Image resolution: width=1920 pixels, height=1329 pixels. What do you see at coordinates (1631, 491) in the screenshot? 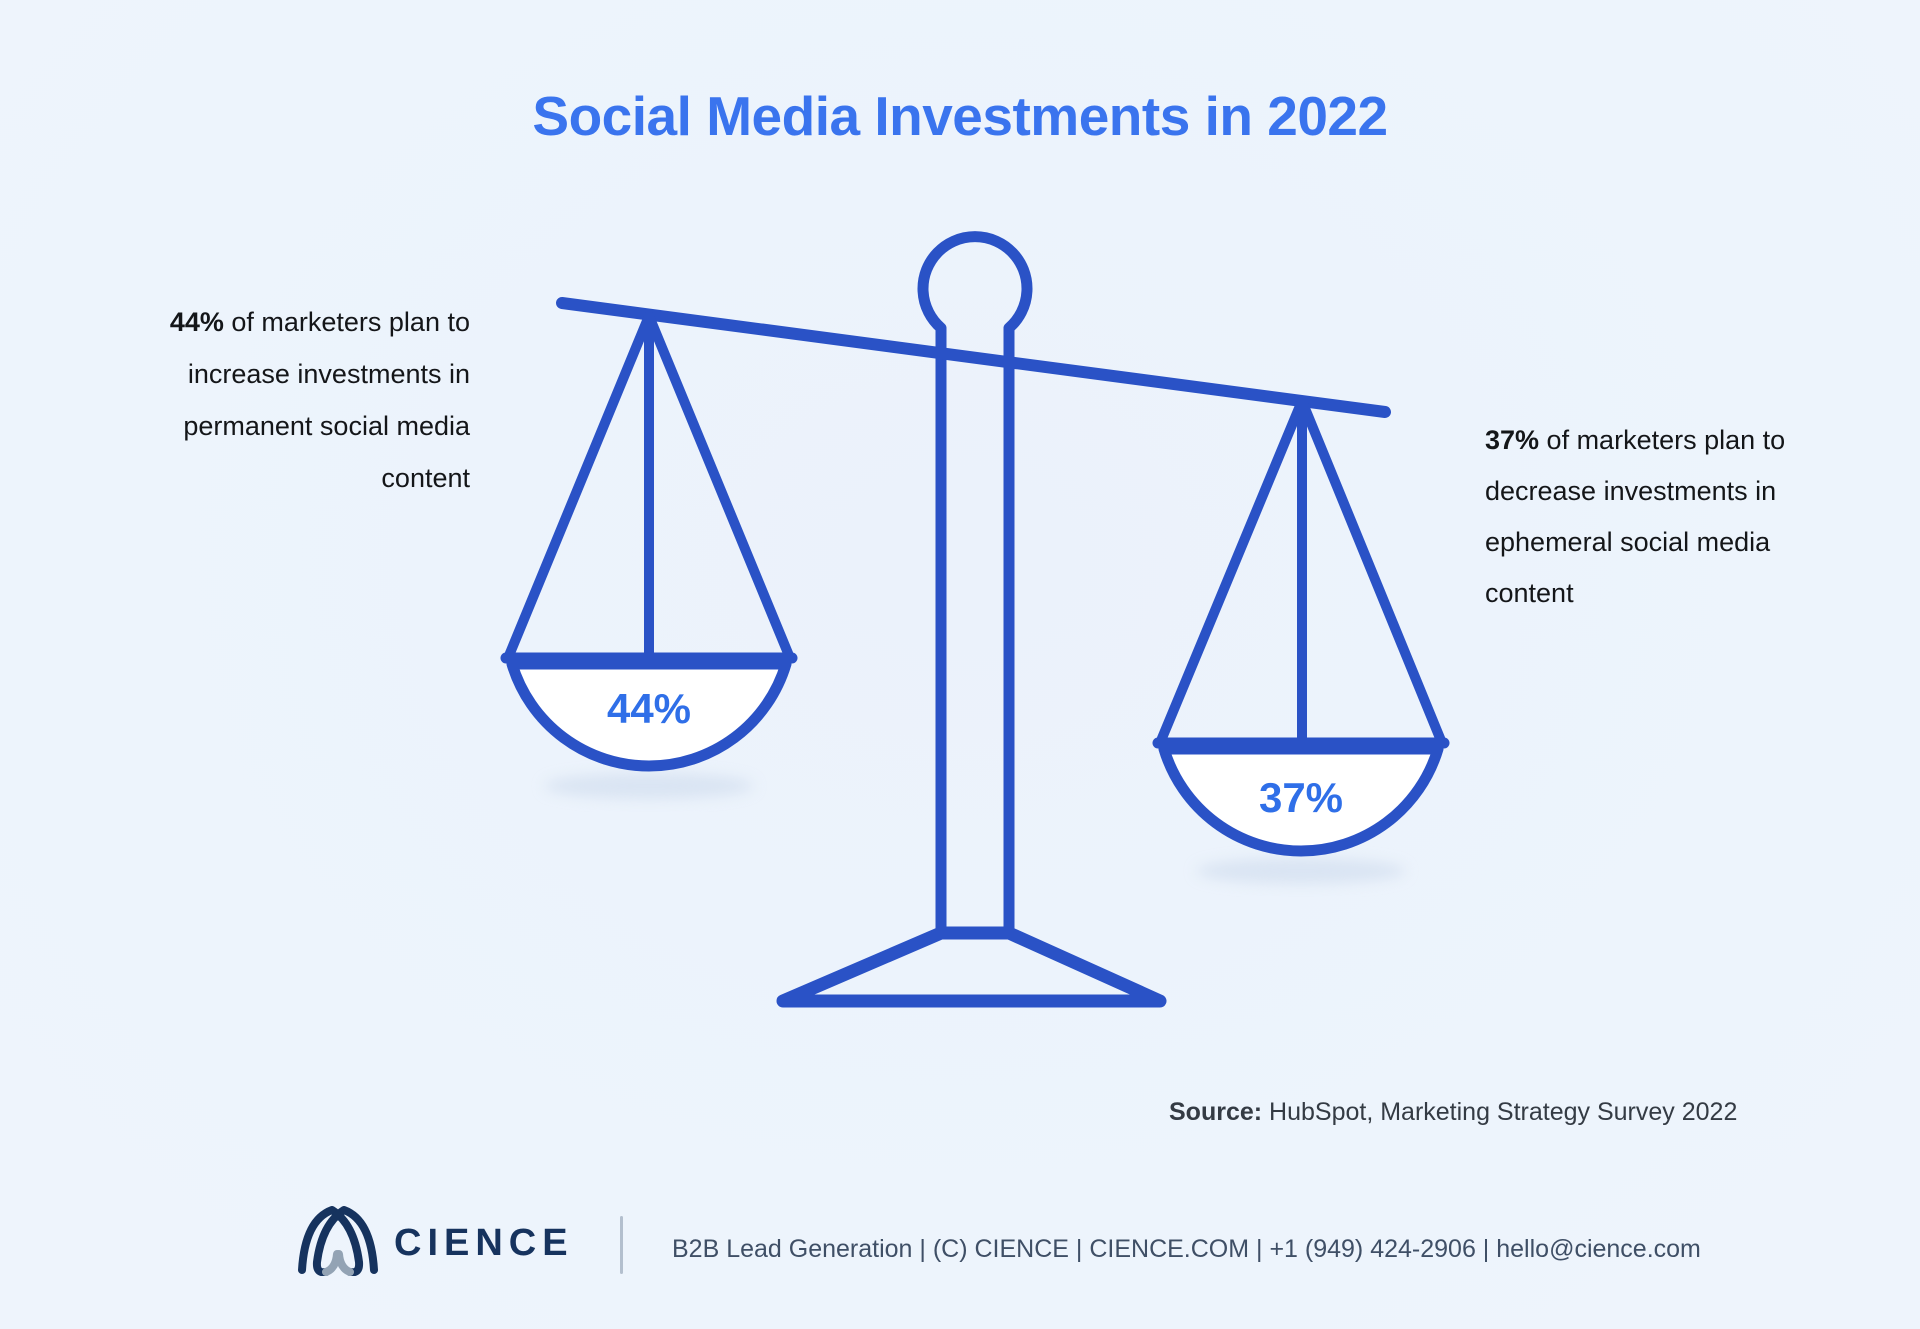
I see `right-stat-line-2: decrease investments in` at bounding box center [1631, 491].